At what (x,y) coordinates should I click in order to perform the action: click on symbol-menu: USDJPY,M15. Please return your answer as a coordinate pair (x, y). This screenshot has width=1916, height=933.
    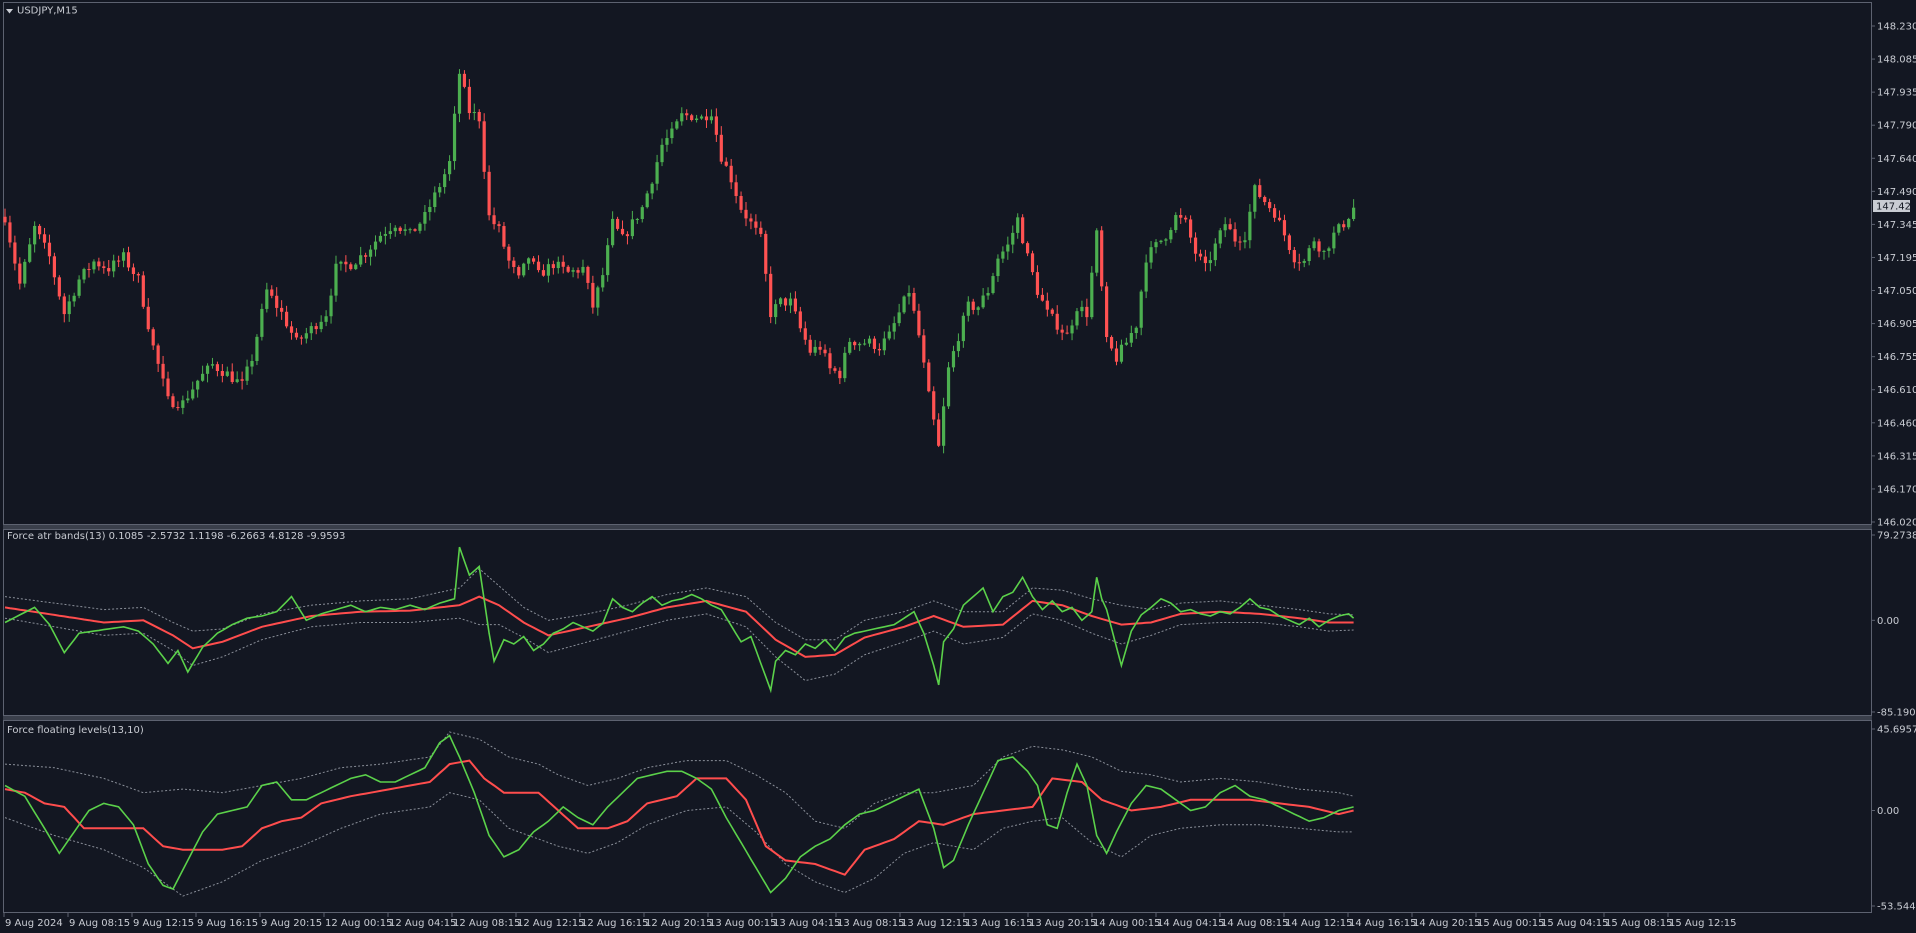
    Looking at the image, I should click on (42, 11).